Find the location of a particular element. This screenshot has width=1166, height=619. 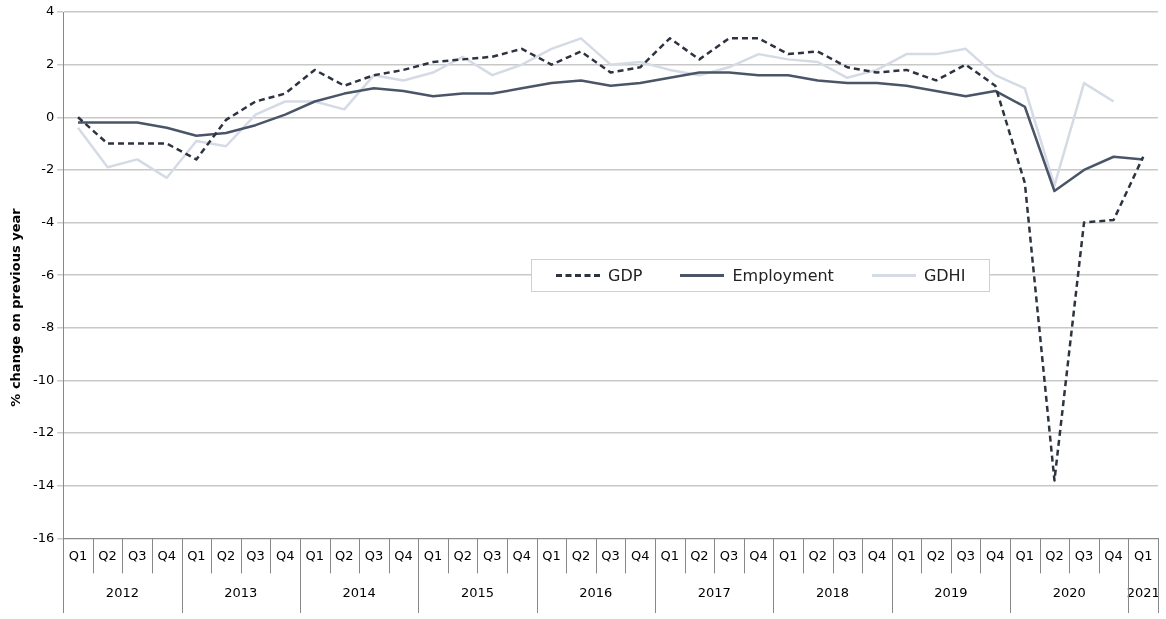

text: 2013 is located at coordinates (241, 592).